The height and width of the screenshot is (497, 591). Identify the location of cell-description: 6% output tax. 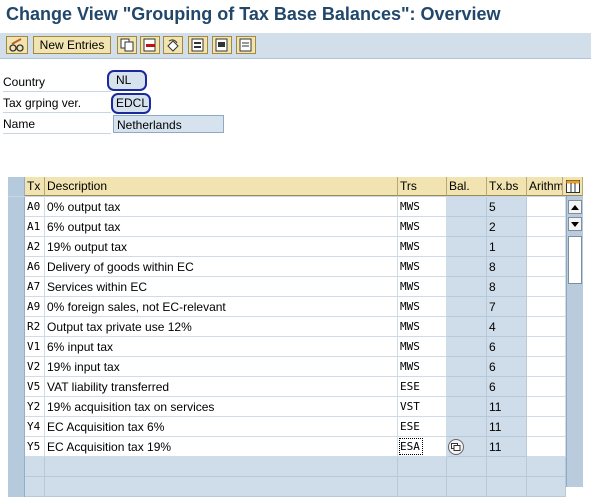
(221, 227).